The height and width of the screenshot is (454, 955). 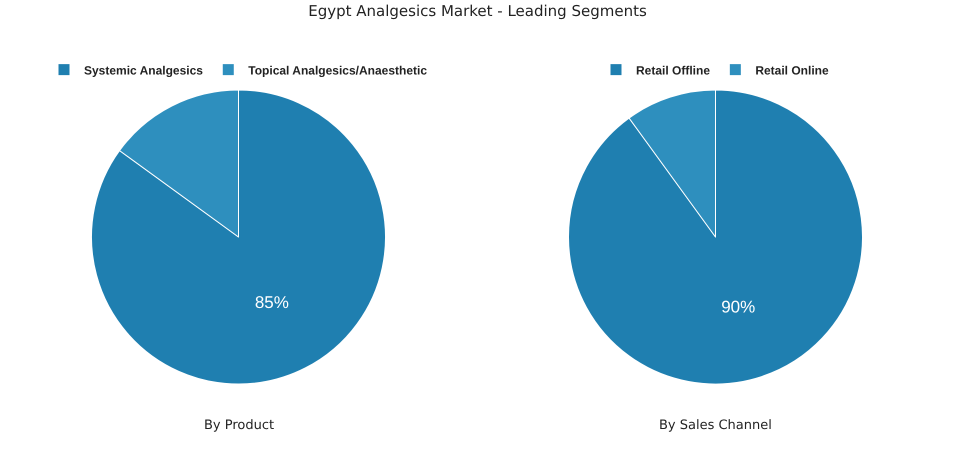 I want to click on text: By Product, so click(x=239, y=425).